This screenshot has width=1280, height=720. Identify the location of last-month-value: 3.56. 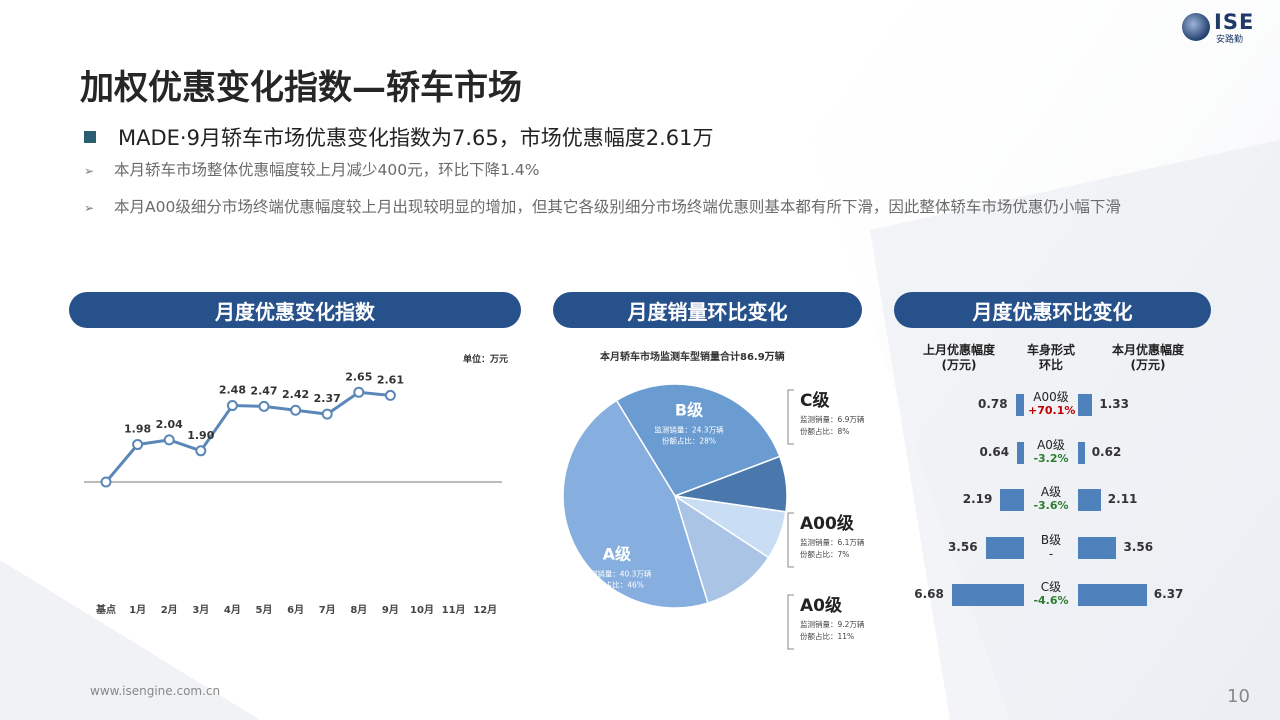
(962, 546).